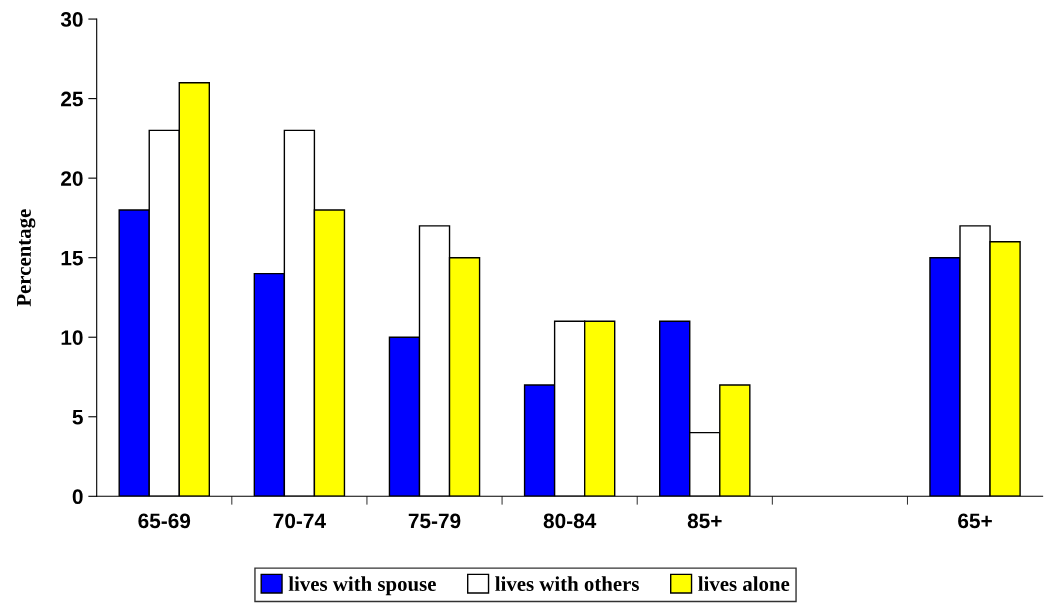  What do you see at coordinates (434, 521) in the screenshot?
I see `x-tick-label: 75-79` at bounding box center [434, 521].